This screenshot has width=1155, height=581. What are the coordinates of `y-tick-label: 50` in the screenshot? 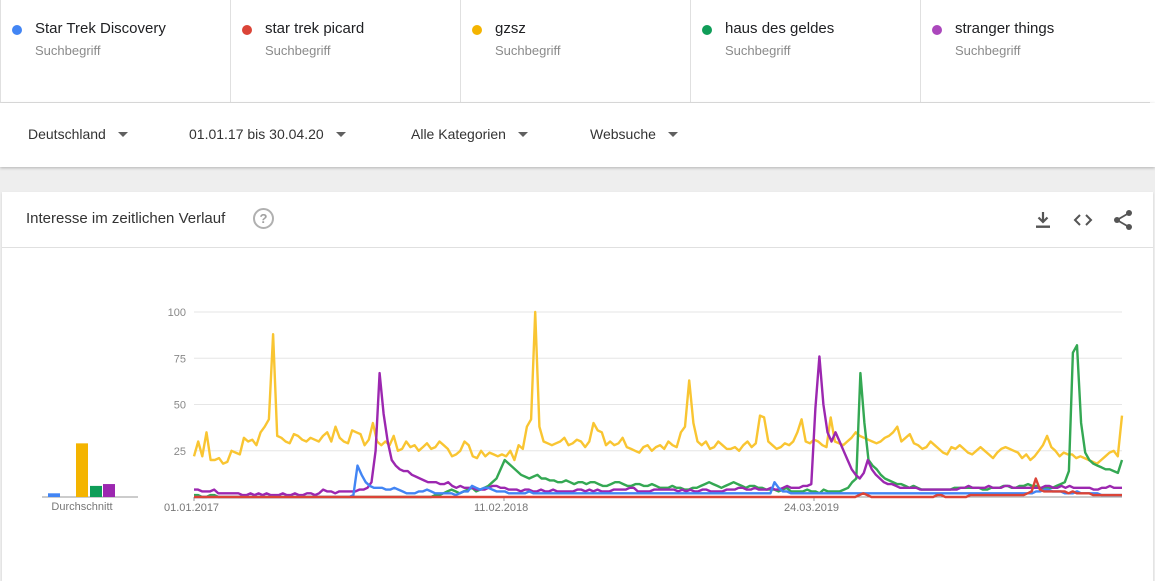 It's located at (180, 406).